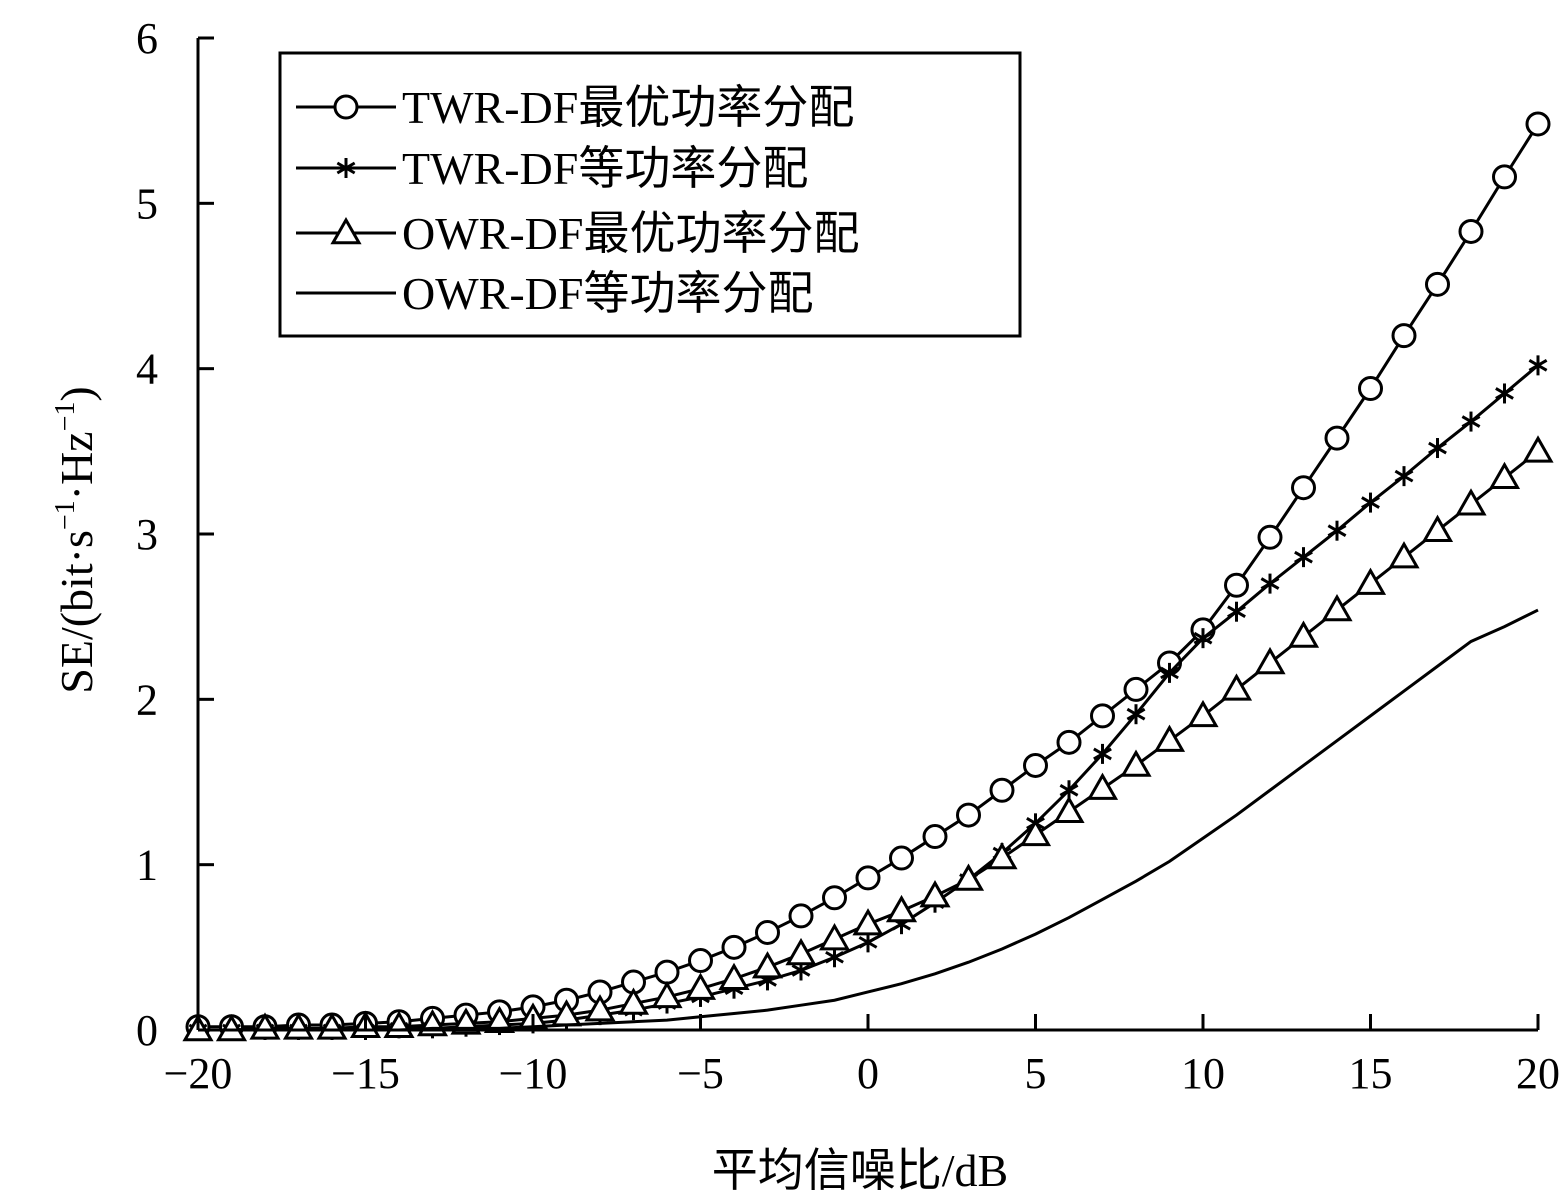 Image resolution: width=1567 pixels, height=1202 pixels. I want to click on legend-item-4: OWR-DF等功率分配, so click(554, 293).